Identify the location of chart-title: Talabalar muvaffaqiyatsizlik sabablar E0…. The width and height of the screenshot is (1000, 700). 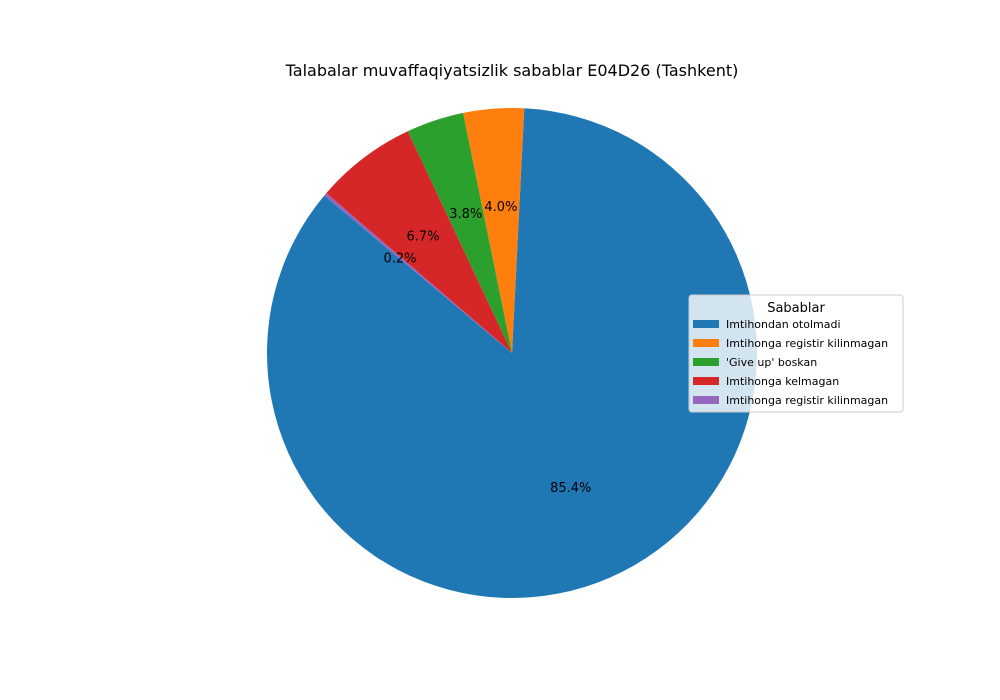
(512, 70).